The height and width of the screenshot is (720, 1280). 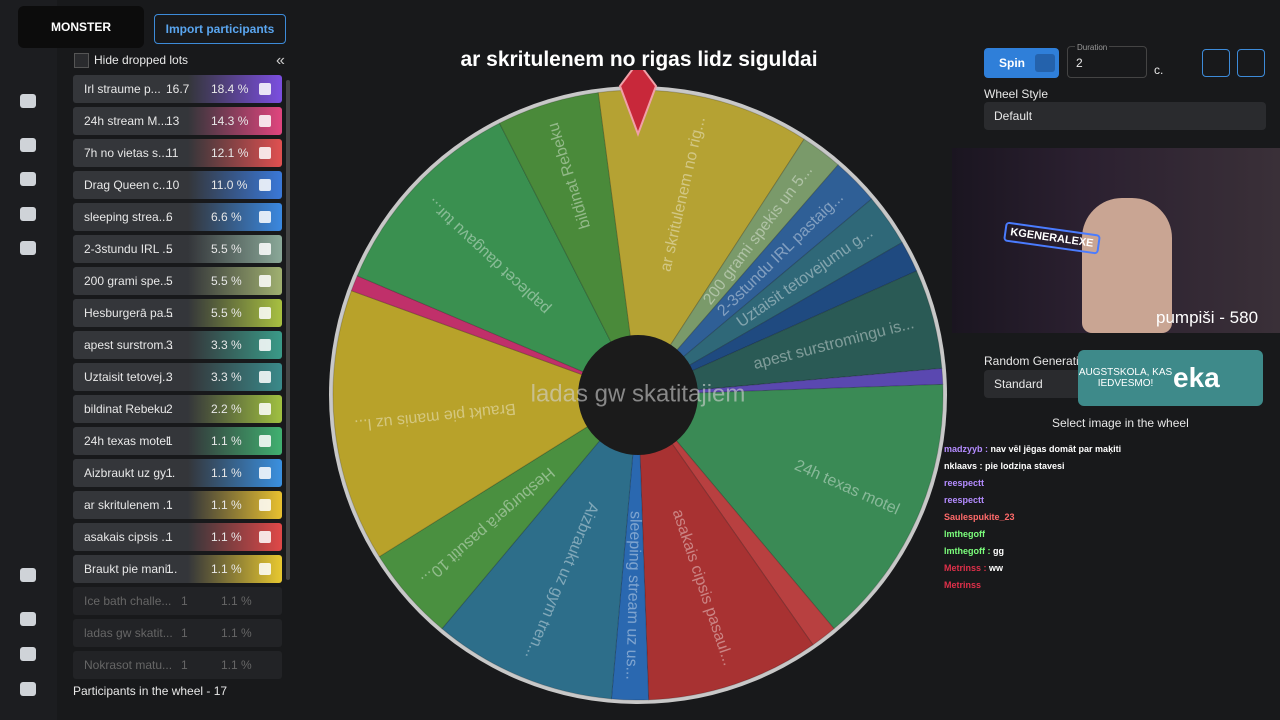 What do you see at coordinates (1025, 466) in the screenshot?
I see `chat-text: pie lodziņa stavesi` at bounding box center [1025, 466].